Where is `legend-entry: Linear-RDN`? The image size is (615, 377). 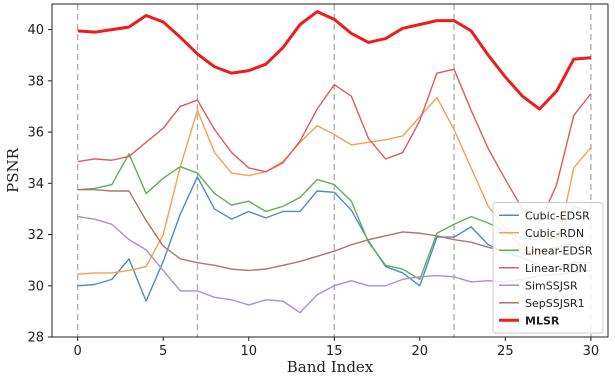
legend-entry: Linear-RDN is located at coordinates (556, 268).